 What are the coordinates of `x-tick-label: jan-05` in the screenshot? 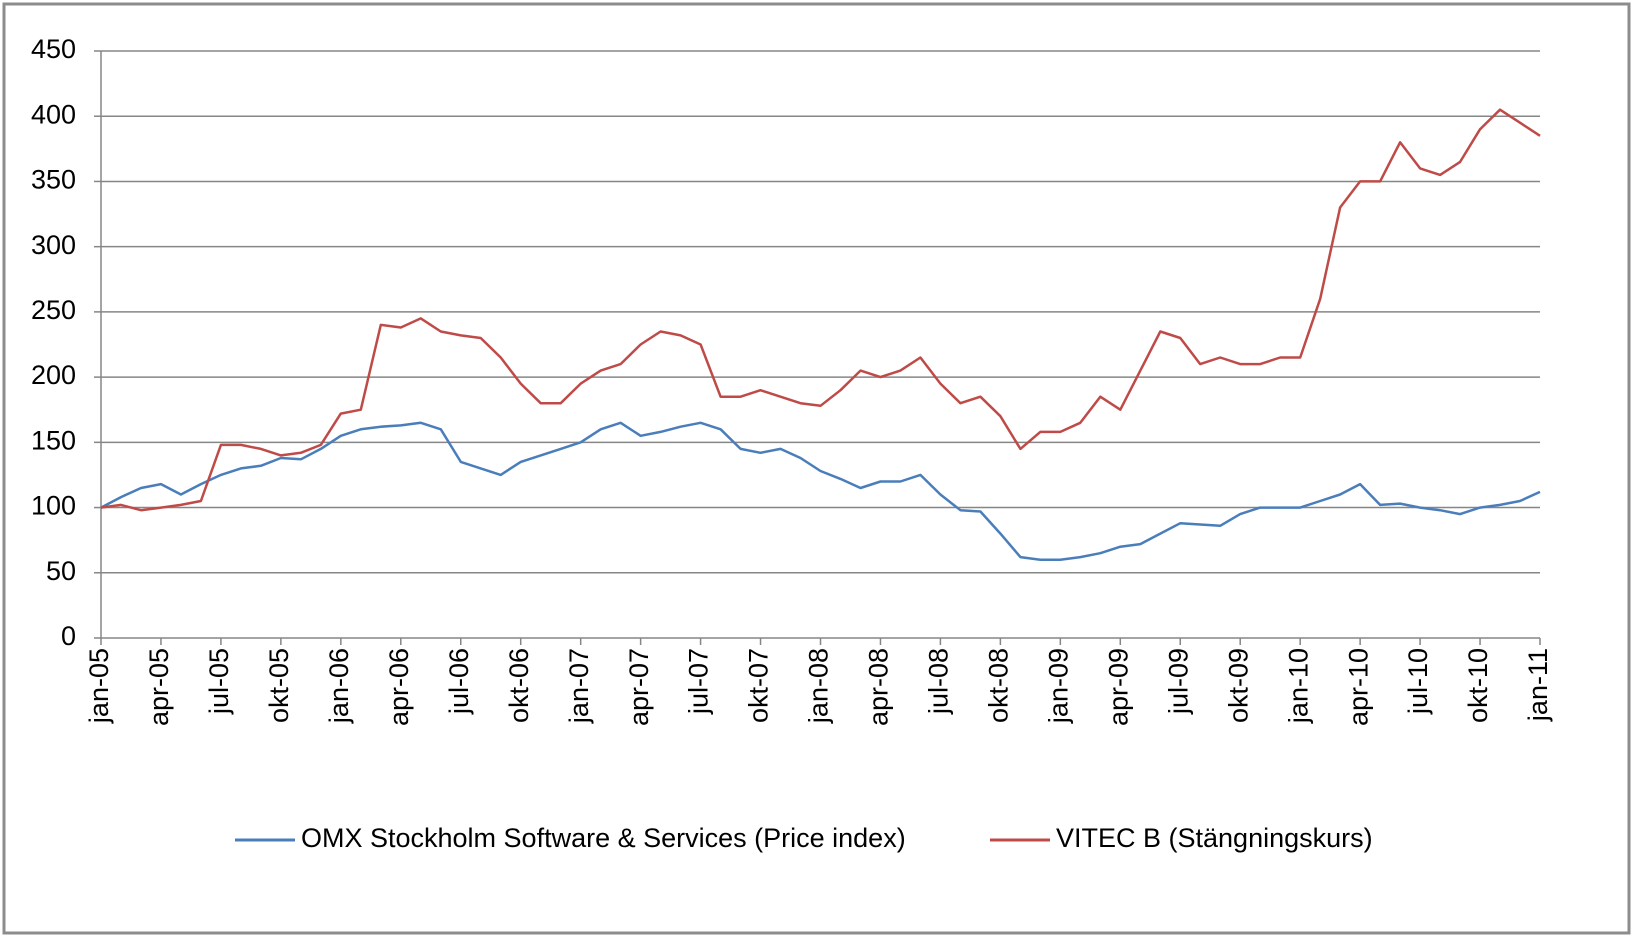 It's located at (99, 686).